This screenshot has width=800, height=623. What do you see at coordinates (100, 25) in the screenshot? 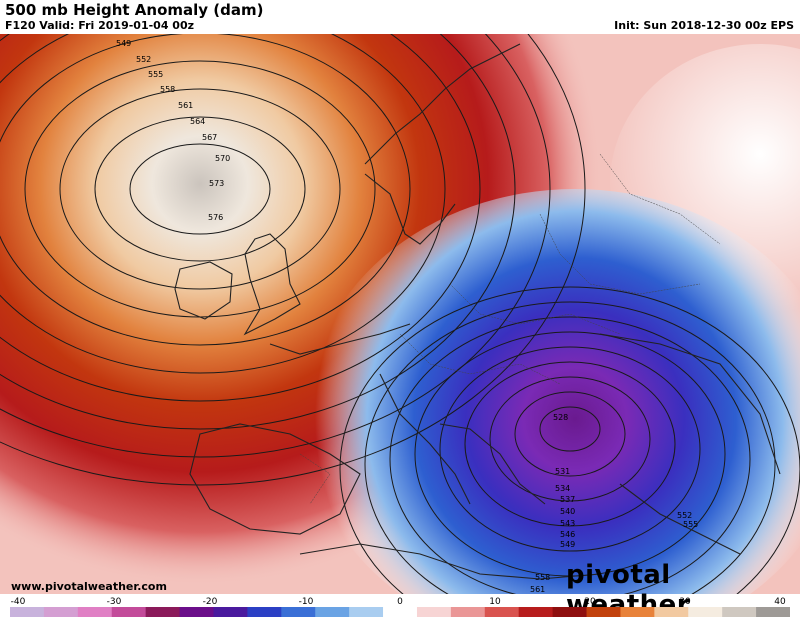
I see `valid-time: F120 Valid: Fri 2019-01-04 00z` at bounding box center [100, 25].